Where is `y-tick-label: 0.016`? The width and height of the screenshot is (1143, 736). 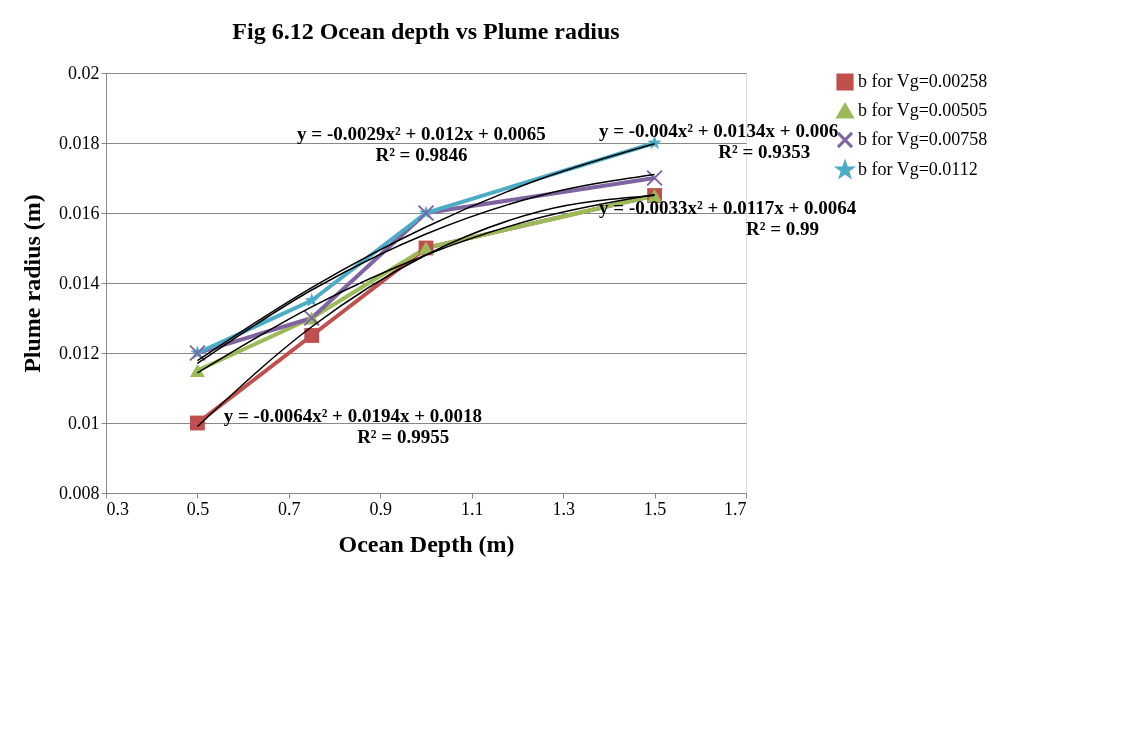 y-tick-label: 0.016 is located at coordinates (79, 212).